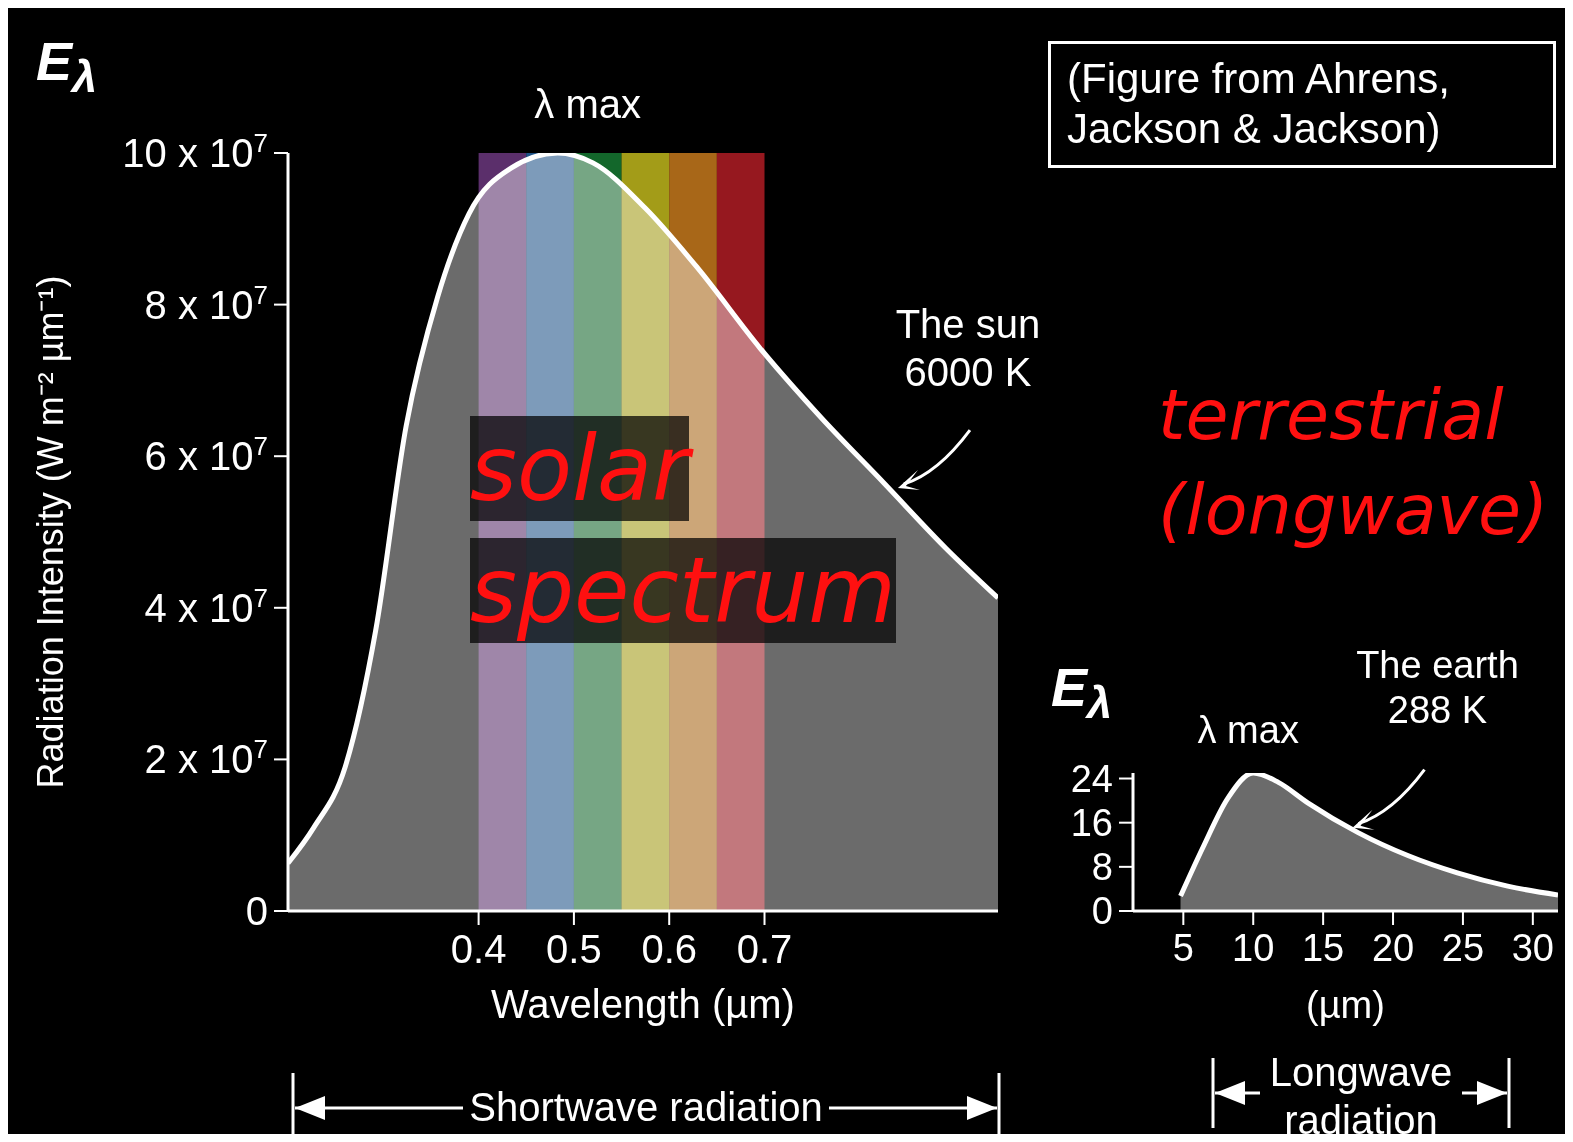  What do you see at coordinates (643, 1004) in the screenshot?
I see `x-axis-title: Wavelength (µm)` at bounding box center [643, 1004].